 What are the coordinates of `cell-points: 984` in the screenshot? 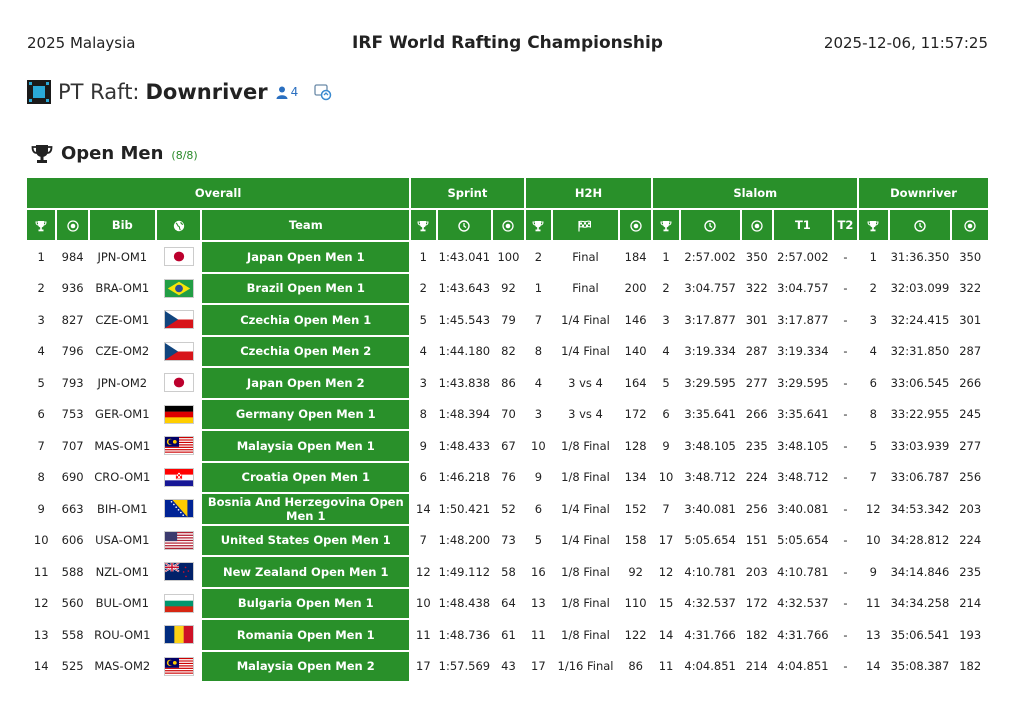 It's located at (73, 258).